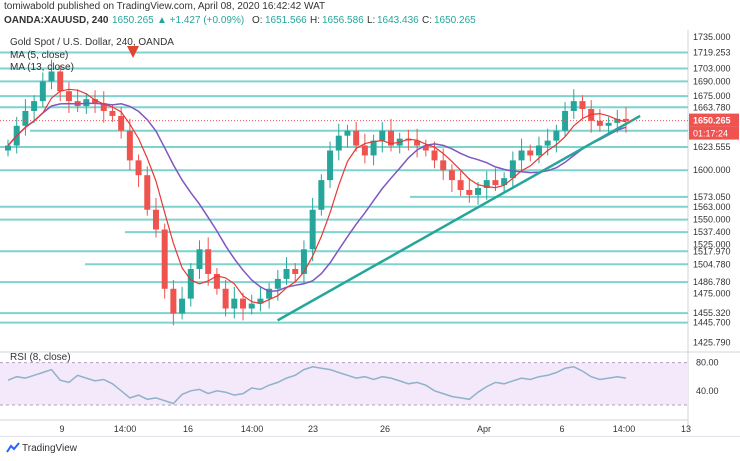 This screenshot has height=461, width=740. Describe the element at coordinates (712, 294) in the screenshot. I see `y-tick-label: 1475.000` at that location.